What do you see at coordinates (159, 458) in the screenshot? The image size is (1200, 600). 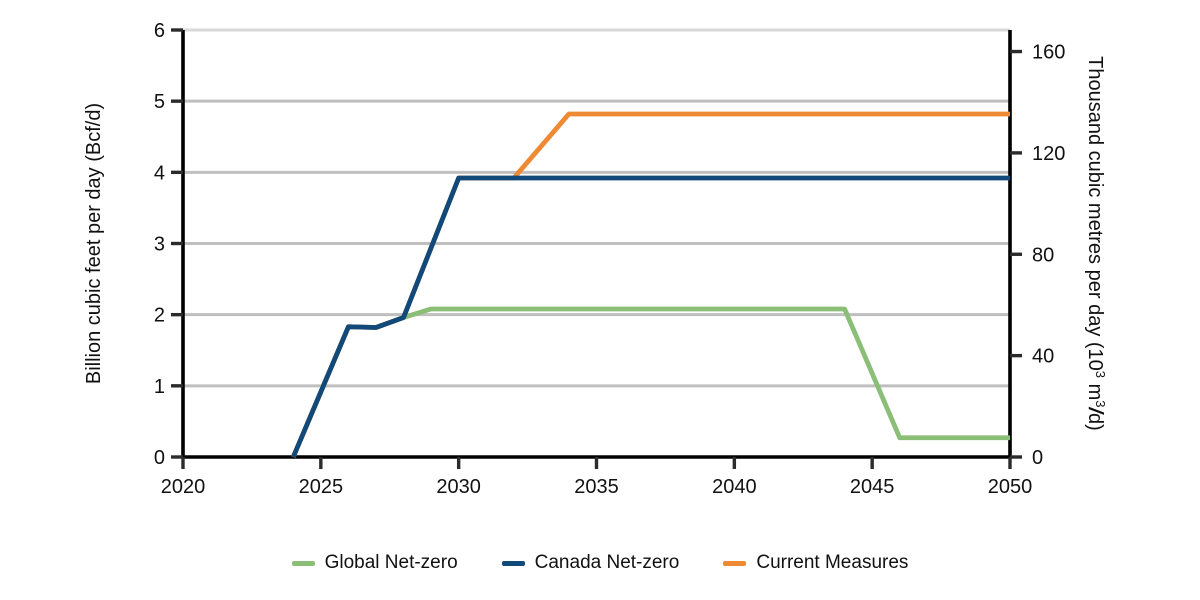 I see `y-left-tick-label-0: 0` at bounding box center [159, 458].